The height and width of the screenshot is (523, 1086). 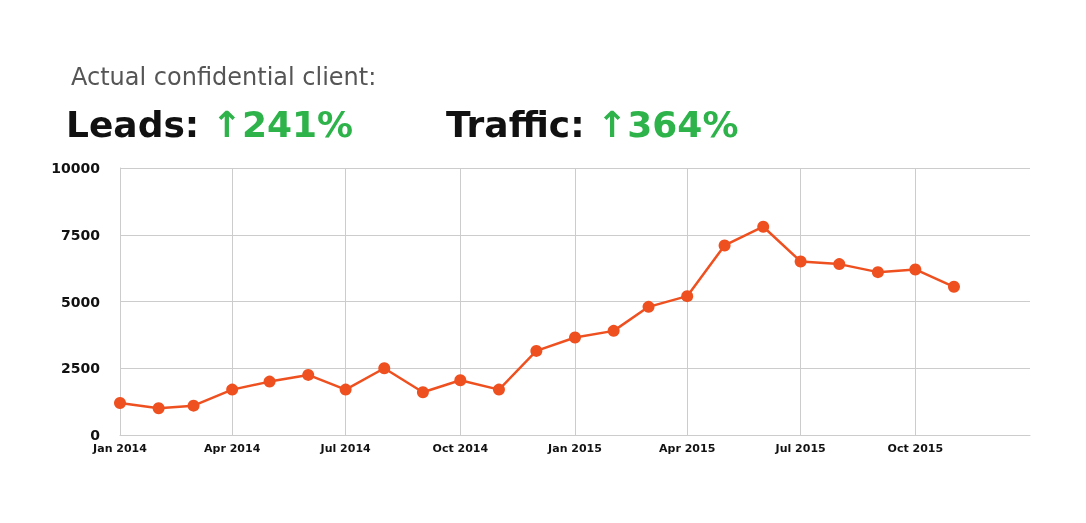 I want to click on chart-title: Actual confidential client:, so click(x=224, y=77).